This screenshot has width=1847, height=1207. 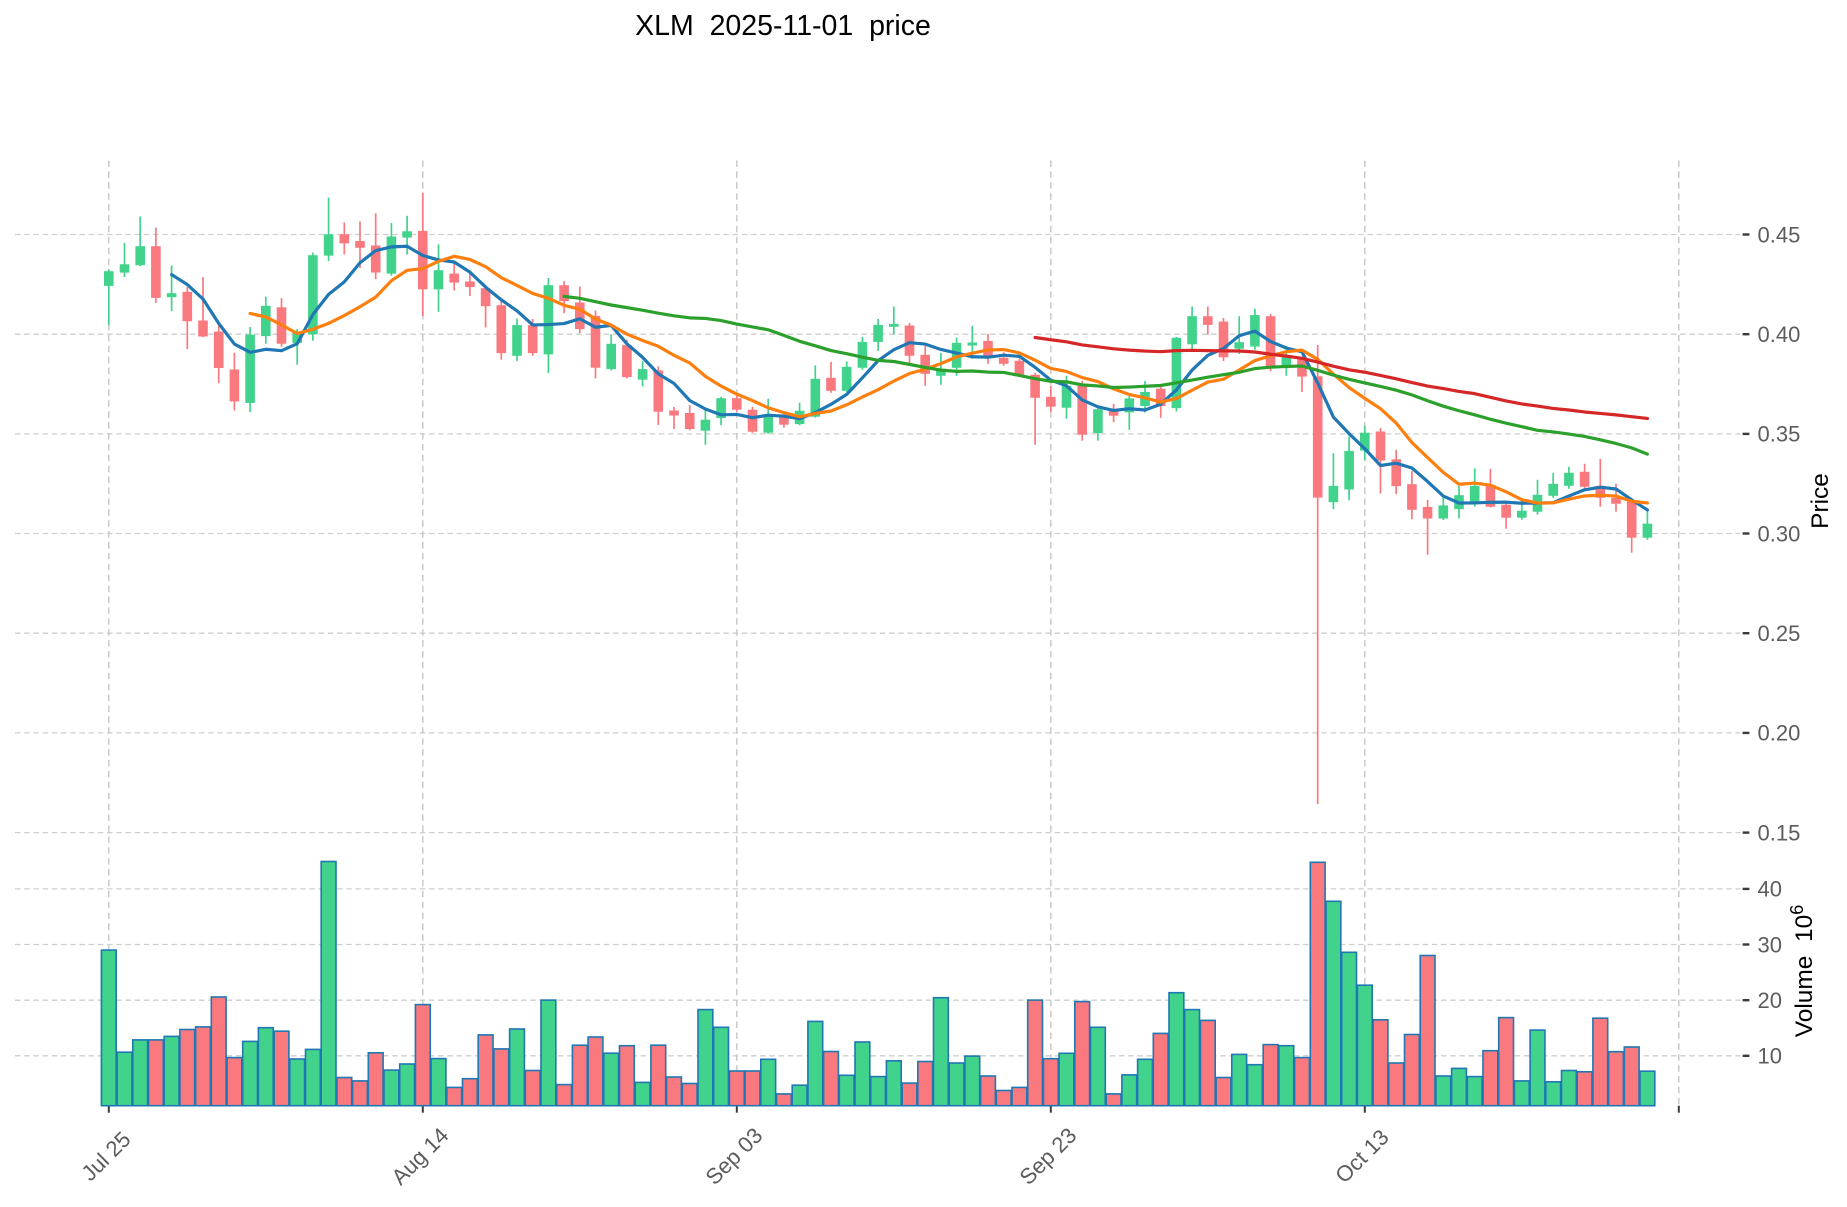 I want to click on svg-text: 20, so click(x=1770, y=1000).